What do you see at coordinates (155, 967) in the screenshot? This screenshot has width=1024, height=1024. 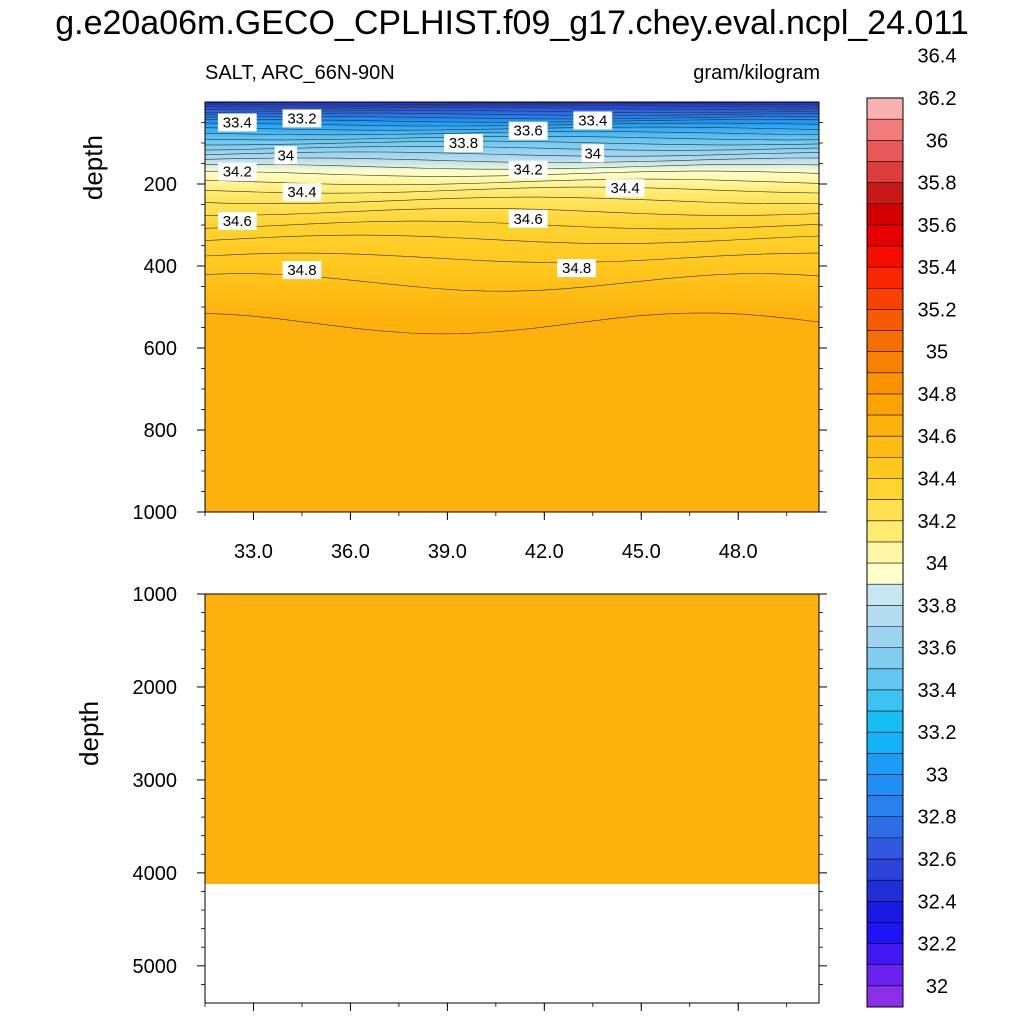 I see `y-tick-label: 5000` at bounding box center [155, 967].